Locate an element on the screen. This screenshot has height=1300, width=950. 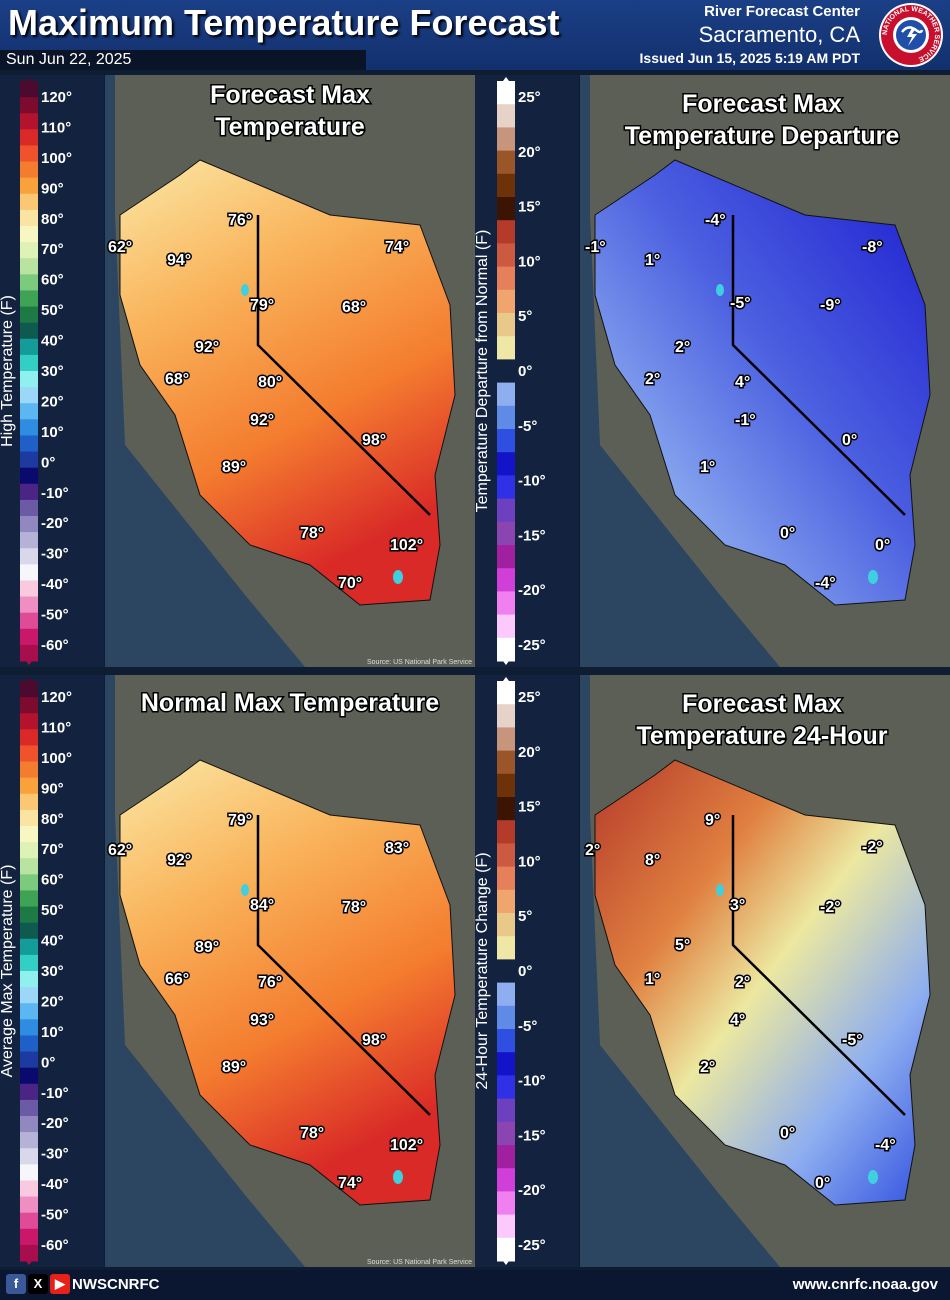
map-value-label: 4° is located at coordinates (737, 1020).